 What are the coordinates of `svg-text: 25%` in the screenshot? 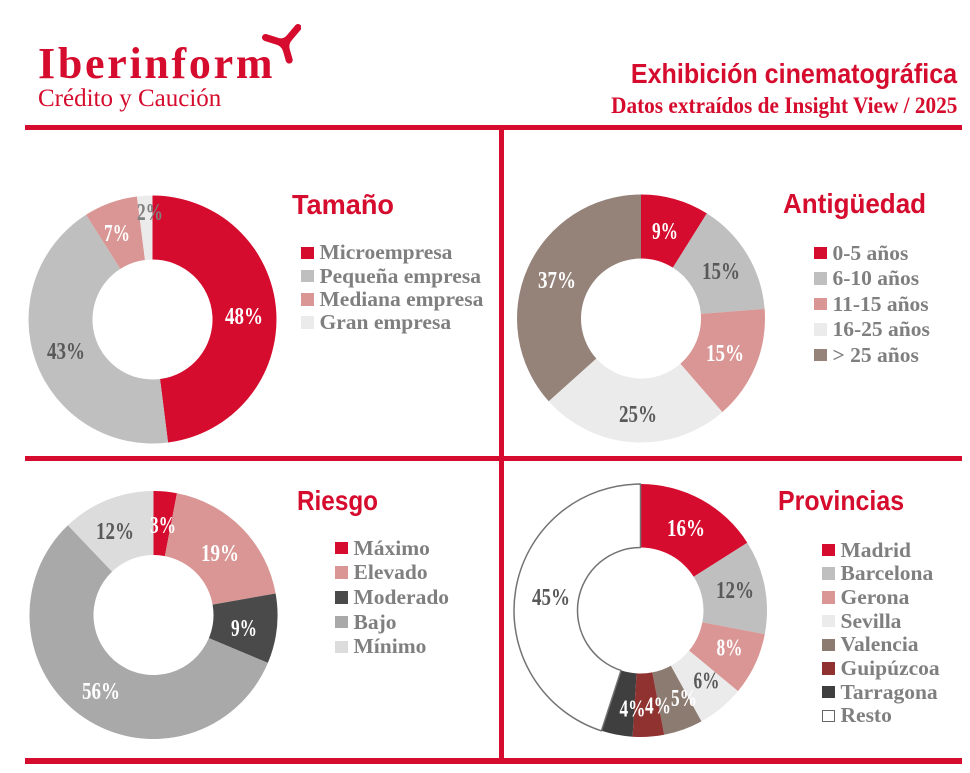 It's located at (638, 415).